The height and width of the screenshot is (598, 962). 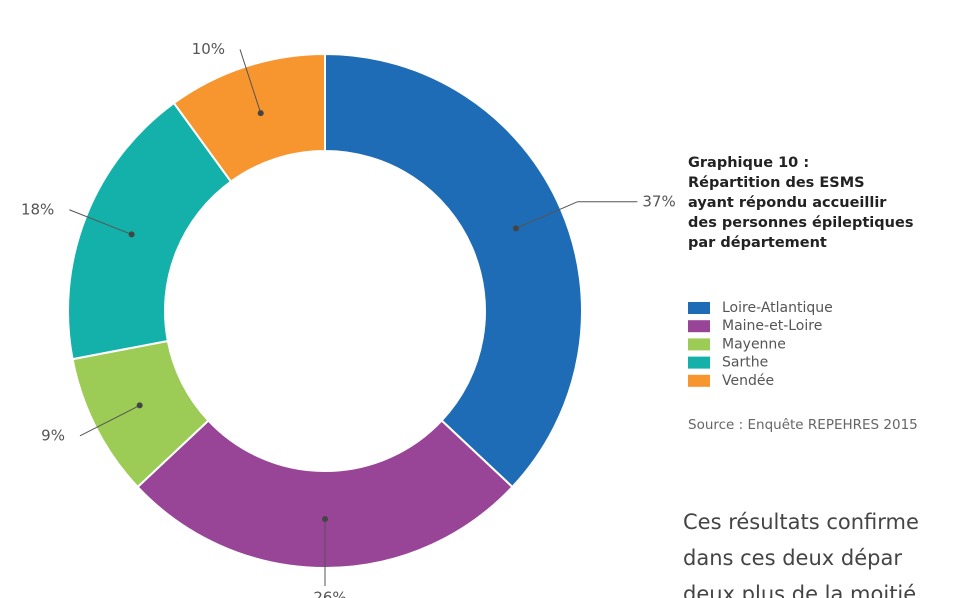 What do you see at coordinates (792, 558) in the screenshot?
I see `body-text: dans ces deux dépar` at bounding box center [792, 558].